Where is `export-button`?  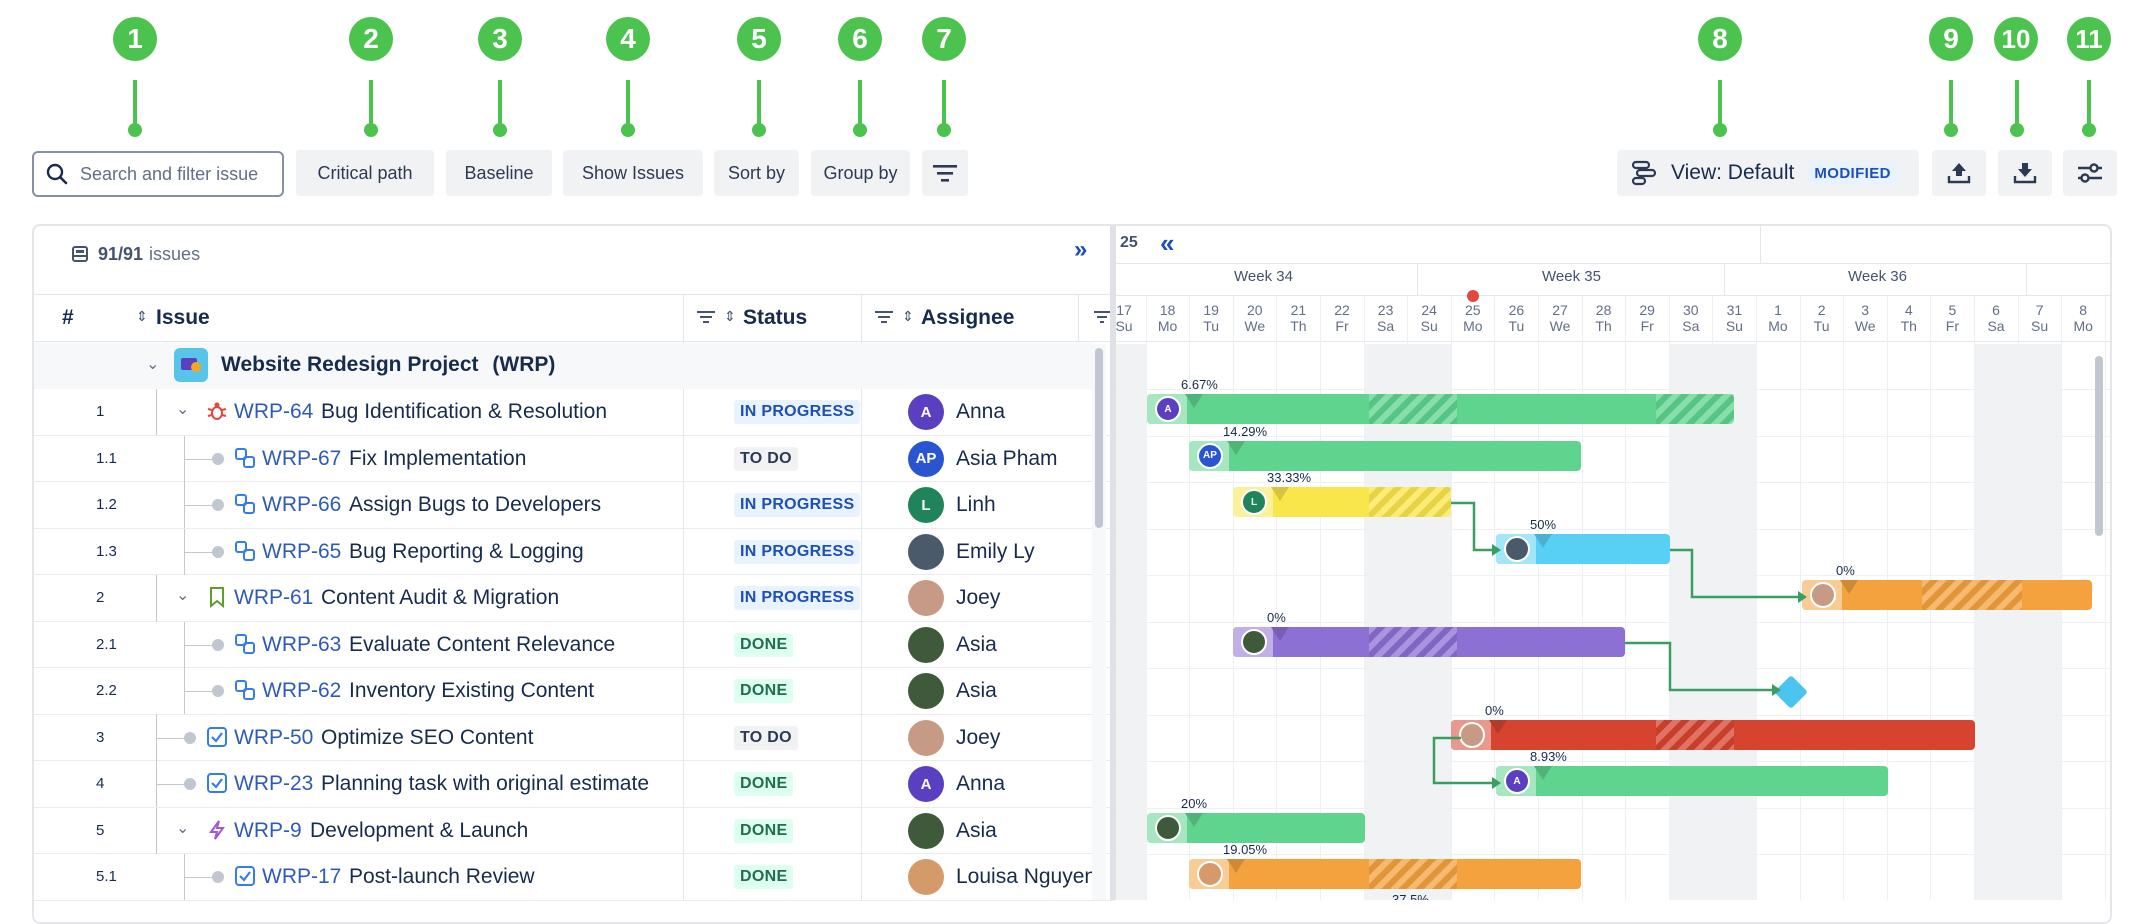 export-button is located at coordinates (1959, 173).